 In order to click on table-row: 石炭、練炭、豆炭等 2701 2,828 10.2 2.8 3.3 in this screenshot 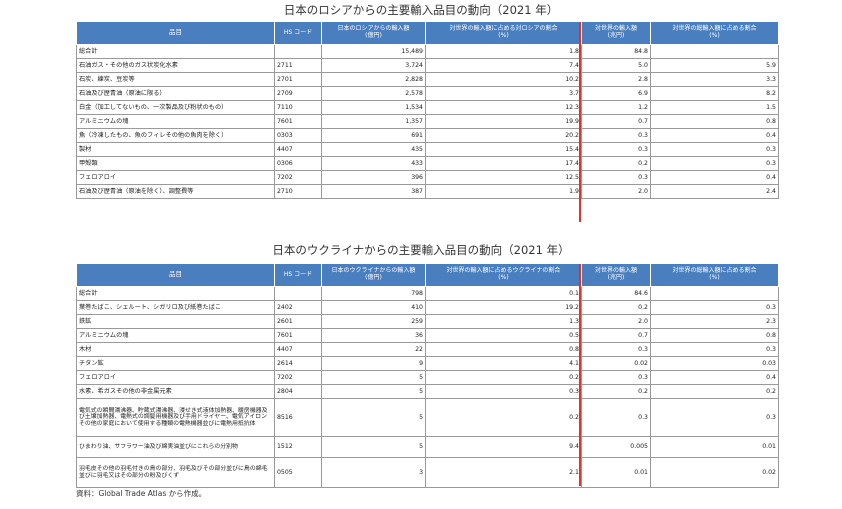, I will do `click(427, 79)`.